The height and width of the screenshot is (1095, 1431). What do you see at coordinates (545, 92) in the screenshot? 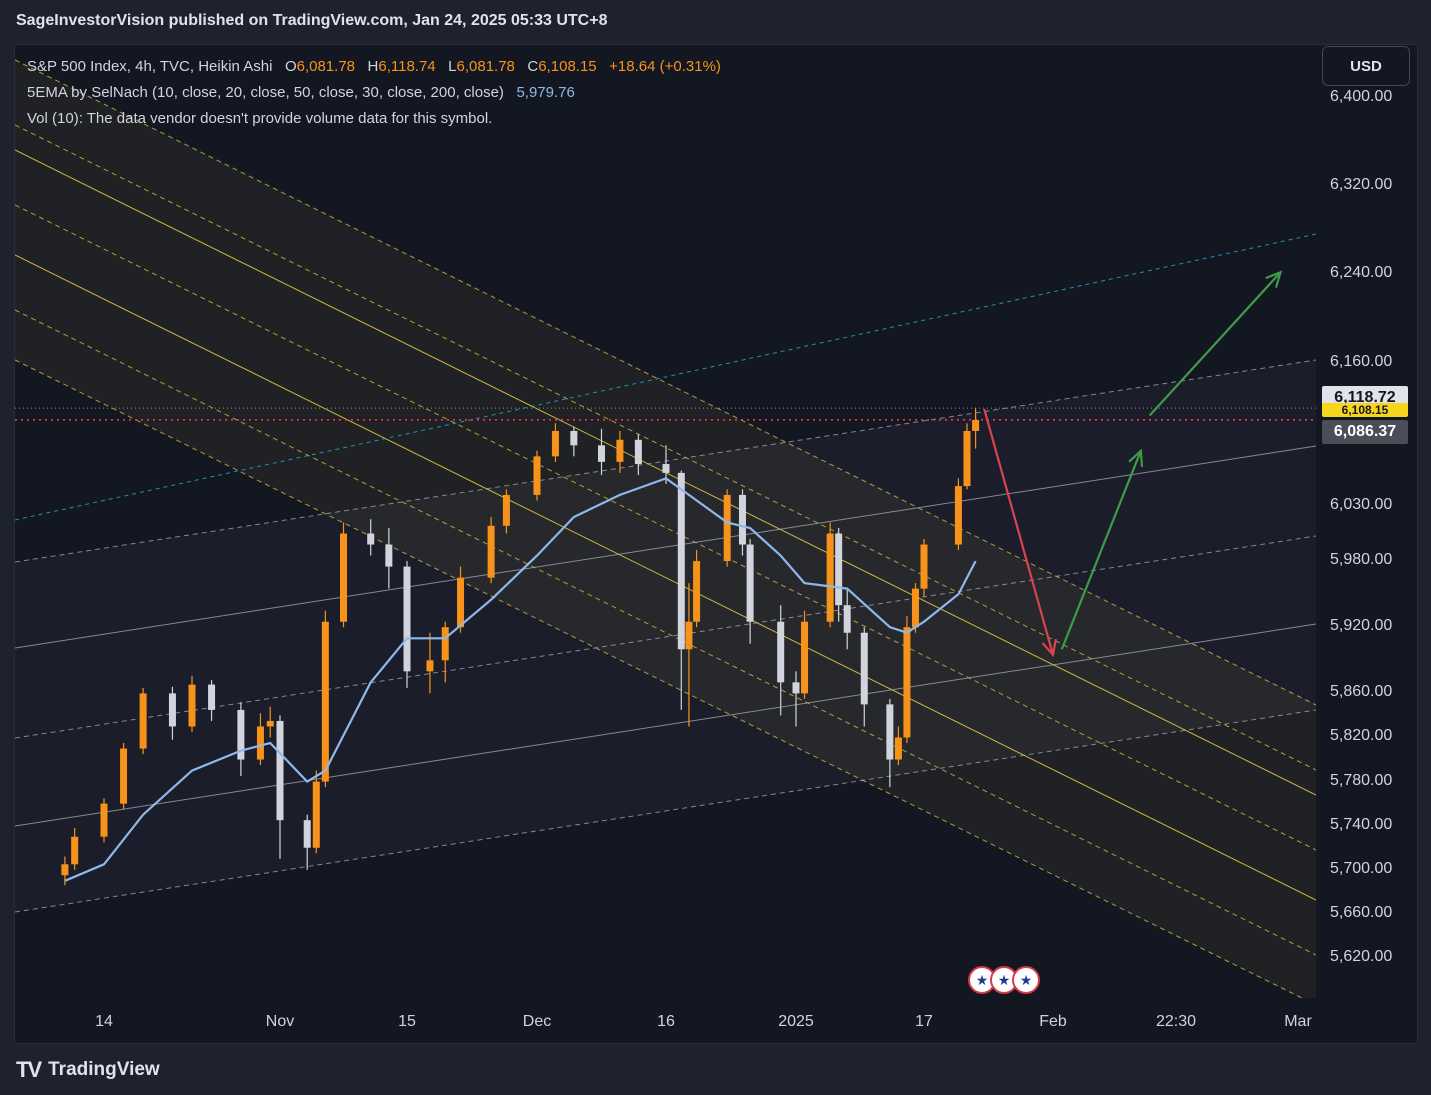
I see `ema-value: 5,979.76` at bounding box center [545, 92].